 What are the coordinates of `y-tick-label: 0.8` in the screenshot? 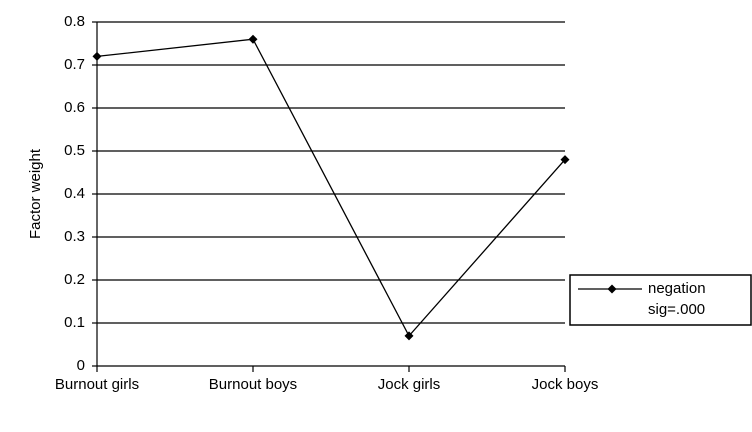 It's located at (74, 21).